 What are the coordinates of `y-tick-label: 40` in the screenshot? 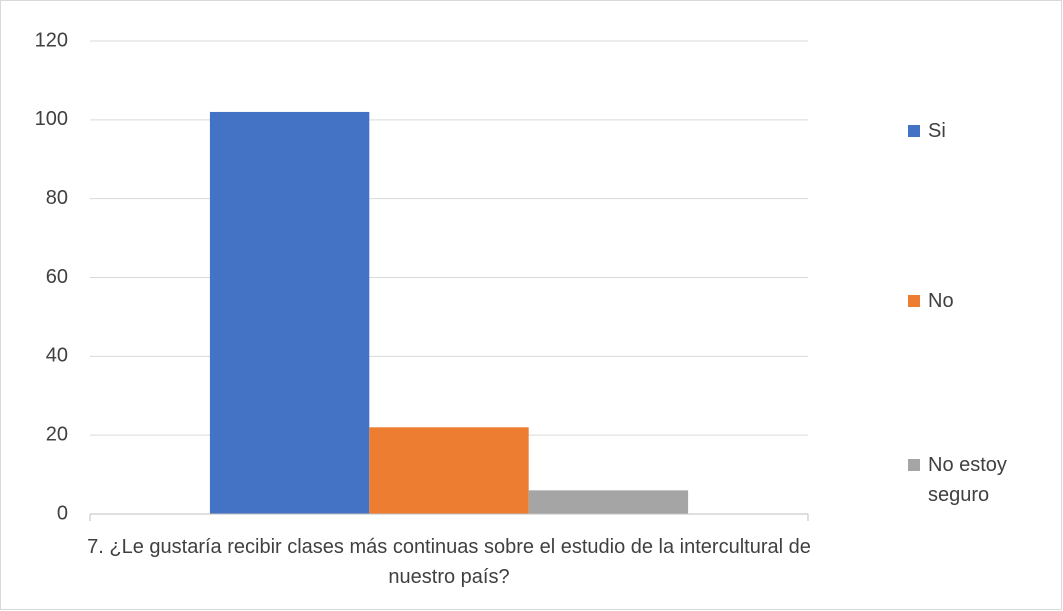 It's located at (57, 356).